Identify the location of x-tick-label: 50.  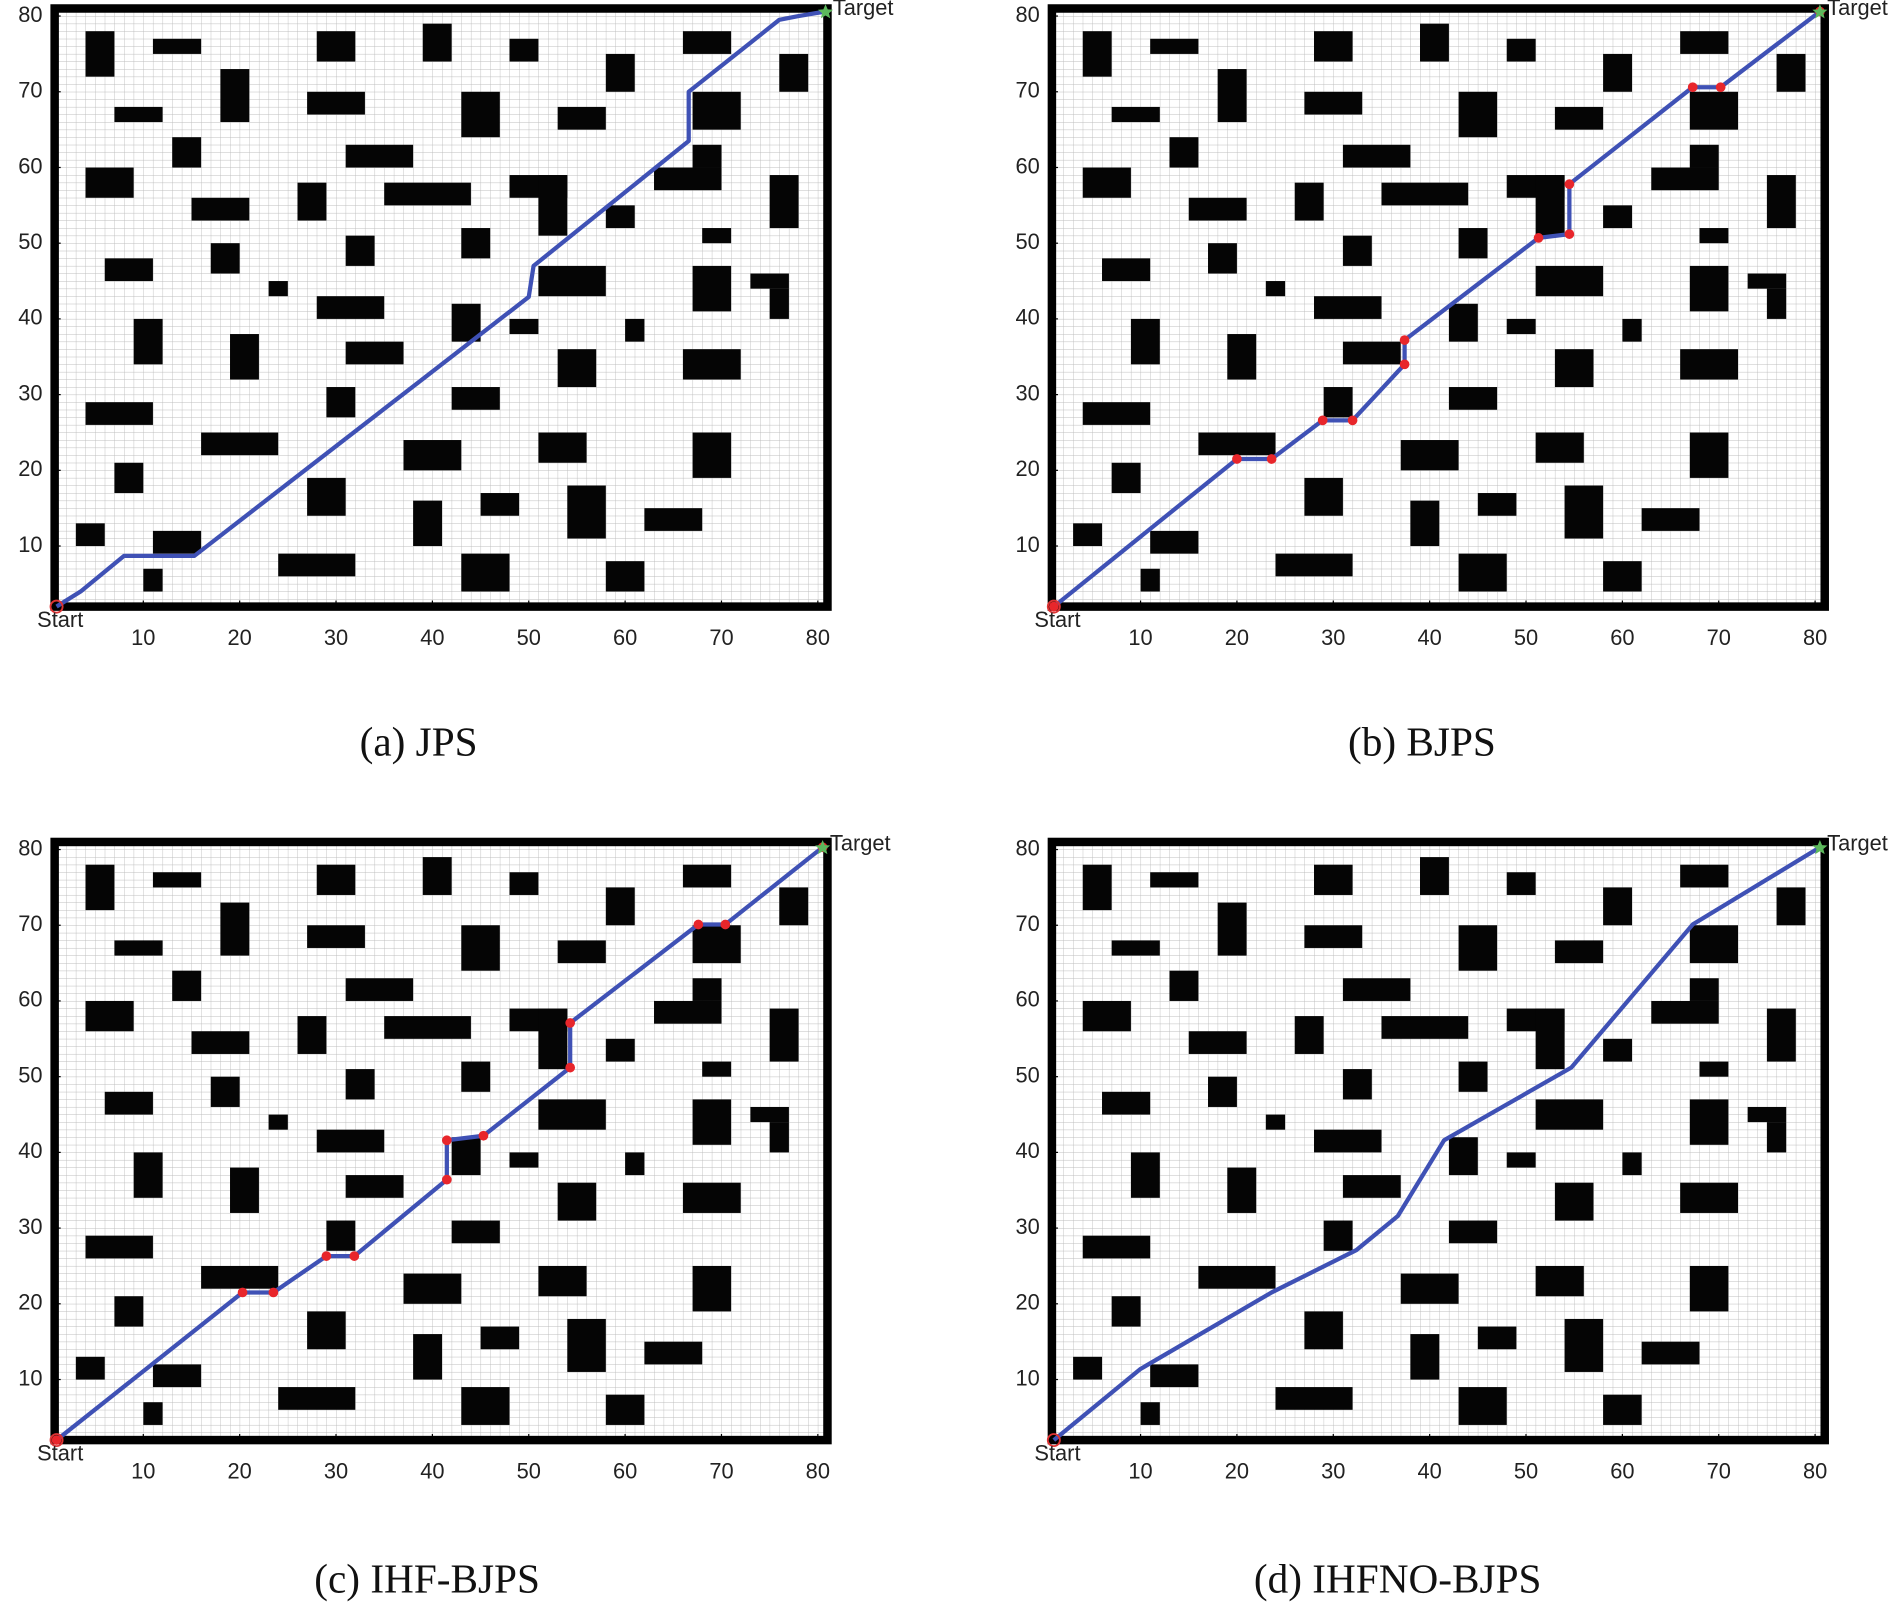
(1526, 1471).